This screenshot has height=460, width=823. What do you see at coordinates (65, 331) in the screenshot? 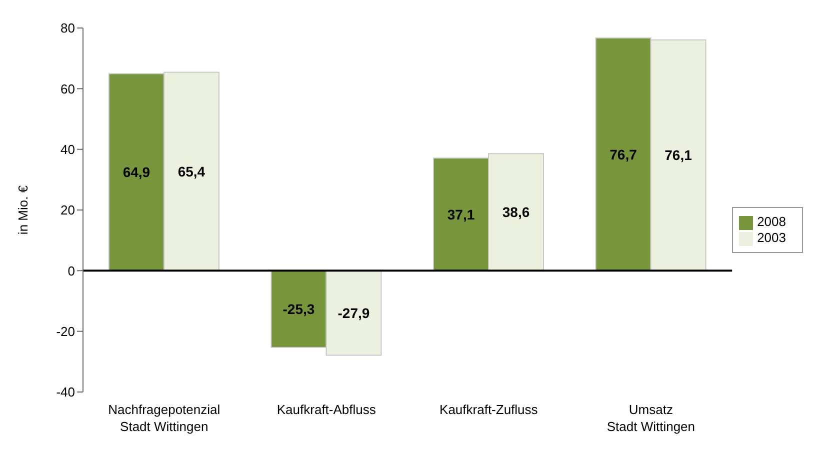
I see `y-tick-label: -20` at bounding box center [65, 331].